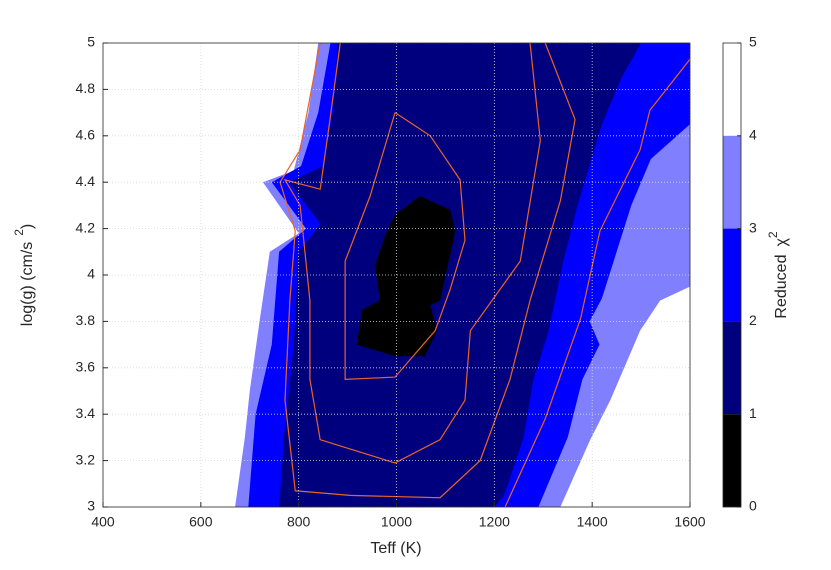  What do you see at coordinates (91, 506) in the screenshot?
I see `y-tick-label: 3` at bounding box center [91, 506].